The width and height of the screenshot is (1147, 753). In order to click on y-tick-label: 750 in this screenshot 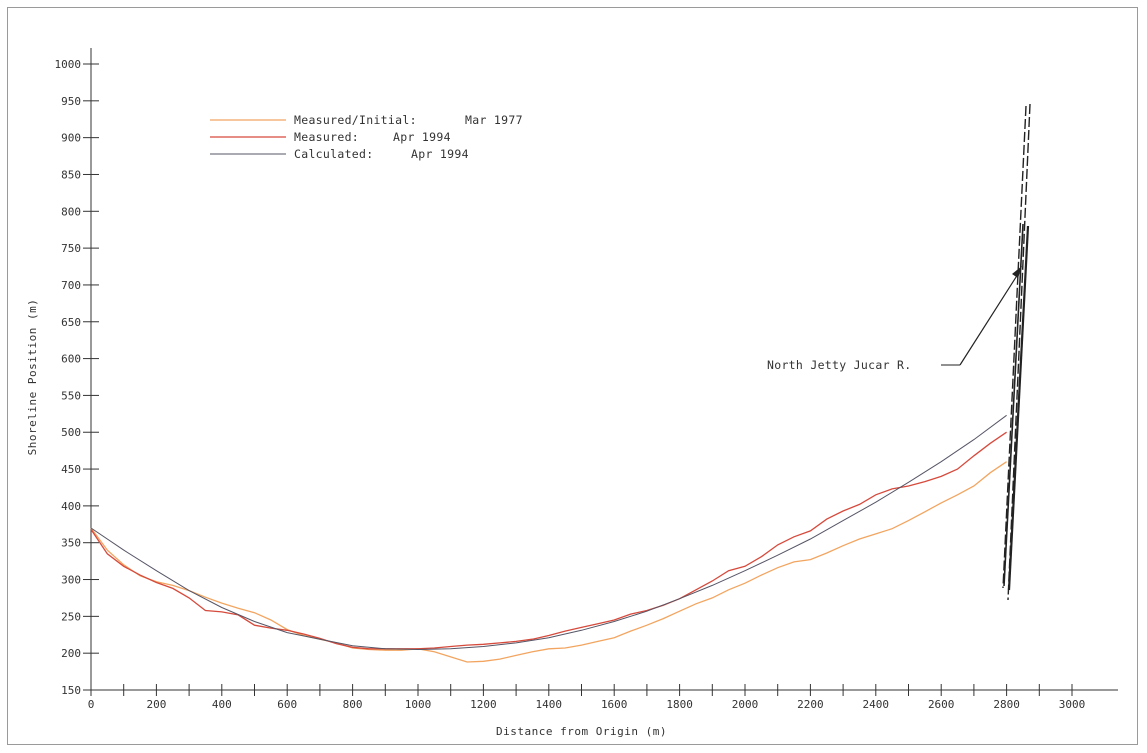, I will do `click(71, 248)`.